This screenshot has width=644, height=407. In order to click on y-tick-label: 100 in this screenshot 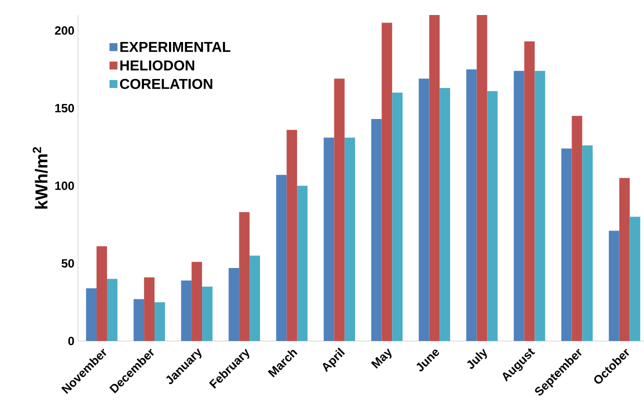, I will do `click(64, 186)`.